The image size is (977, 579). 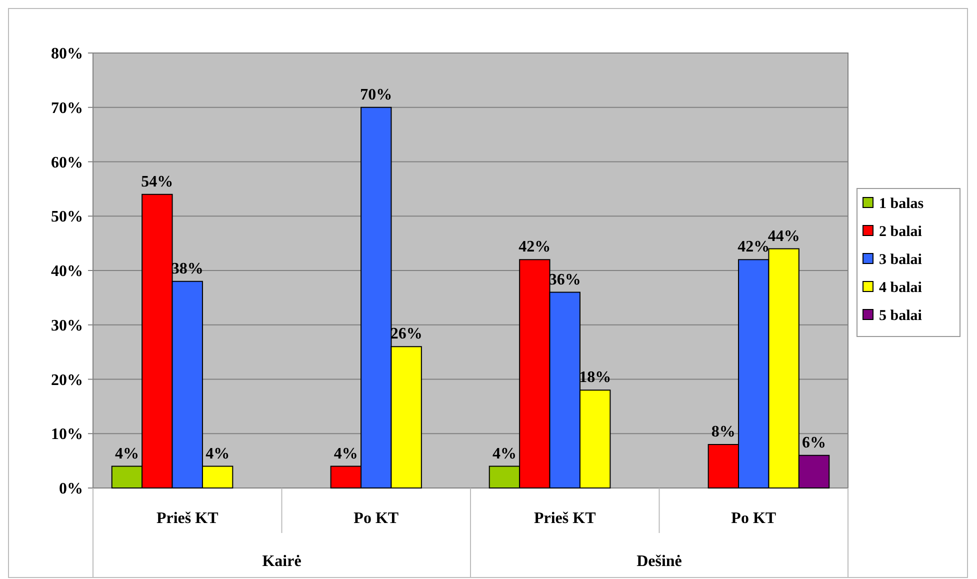 I want to click on y-tick-label: 60%, so click(x=67, y=163).